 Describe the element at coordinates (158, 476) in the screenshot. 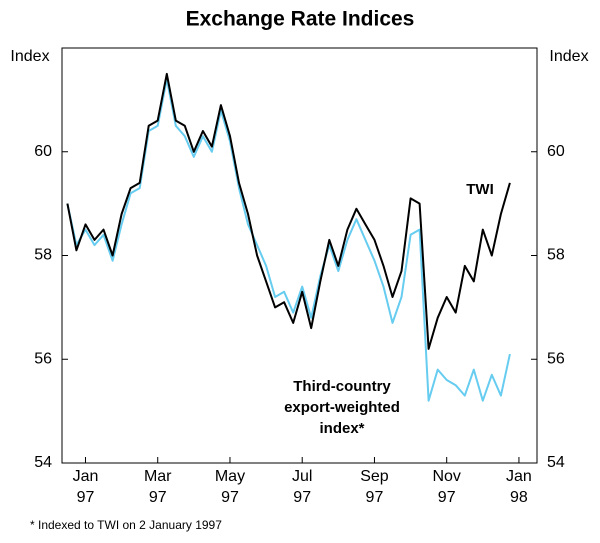

I see `x-tick-label: Mar` at that location.